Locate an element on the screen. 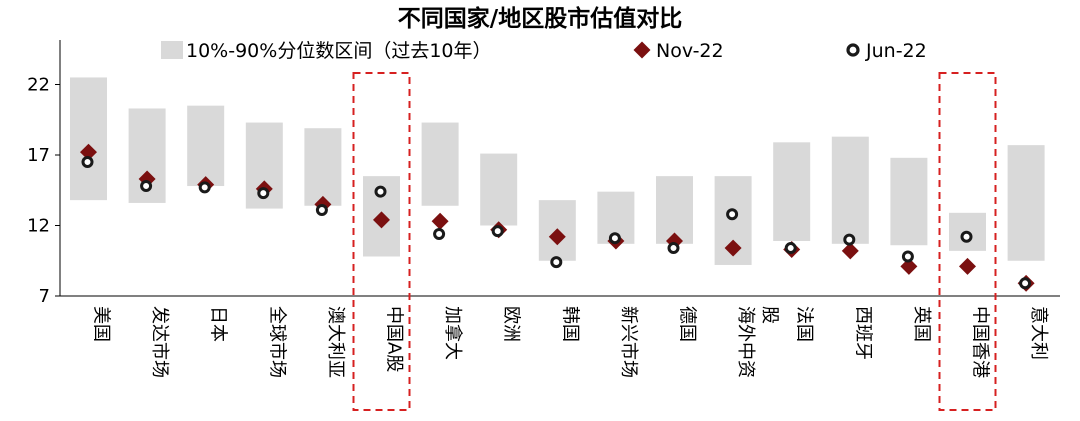 This screenshot has width=1080, height=421. category-label: 加拿大 is located at coordinates (453, 333).